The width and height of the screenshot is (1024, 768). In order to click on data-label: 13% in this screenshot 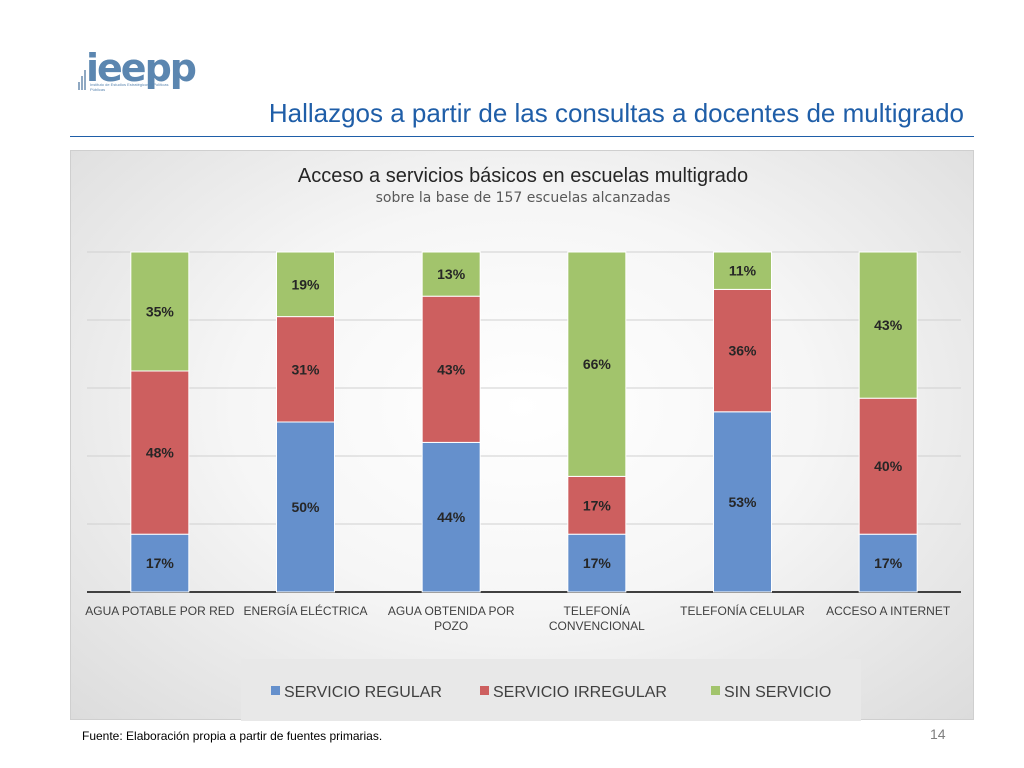, I will do `click(451, 274)`.